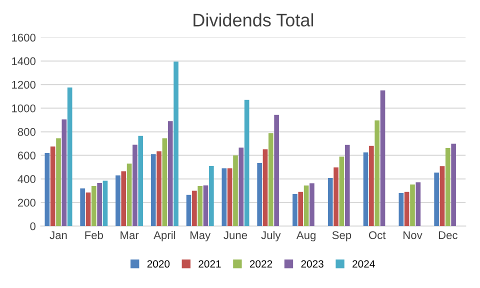 This screenshot has height=288, width=480. Describe the element at coordinates (363, 264) in the screenshot. I see `legend-label: 2024` at that location.